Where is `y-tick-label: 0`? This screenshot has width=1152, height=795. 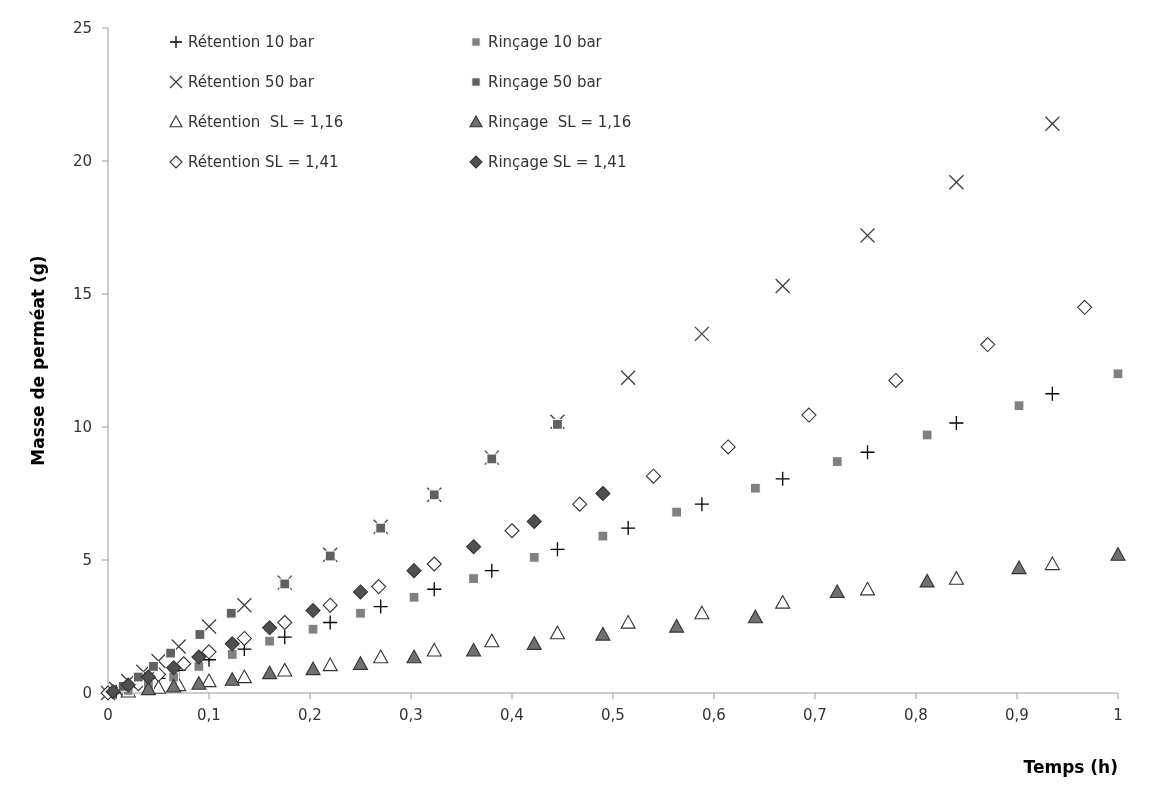 y-tick-label: 0 is located at coordinates (87, 693).